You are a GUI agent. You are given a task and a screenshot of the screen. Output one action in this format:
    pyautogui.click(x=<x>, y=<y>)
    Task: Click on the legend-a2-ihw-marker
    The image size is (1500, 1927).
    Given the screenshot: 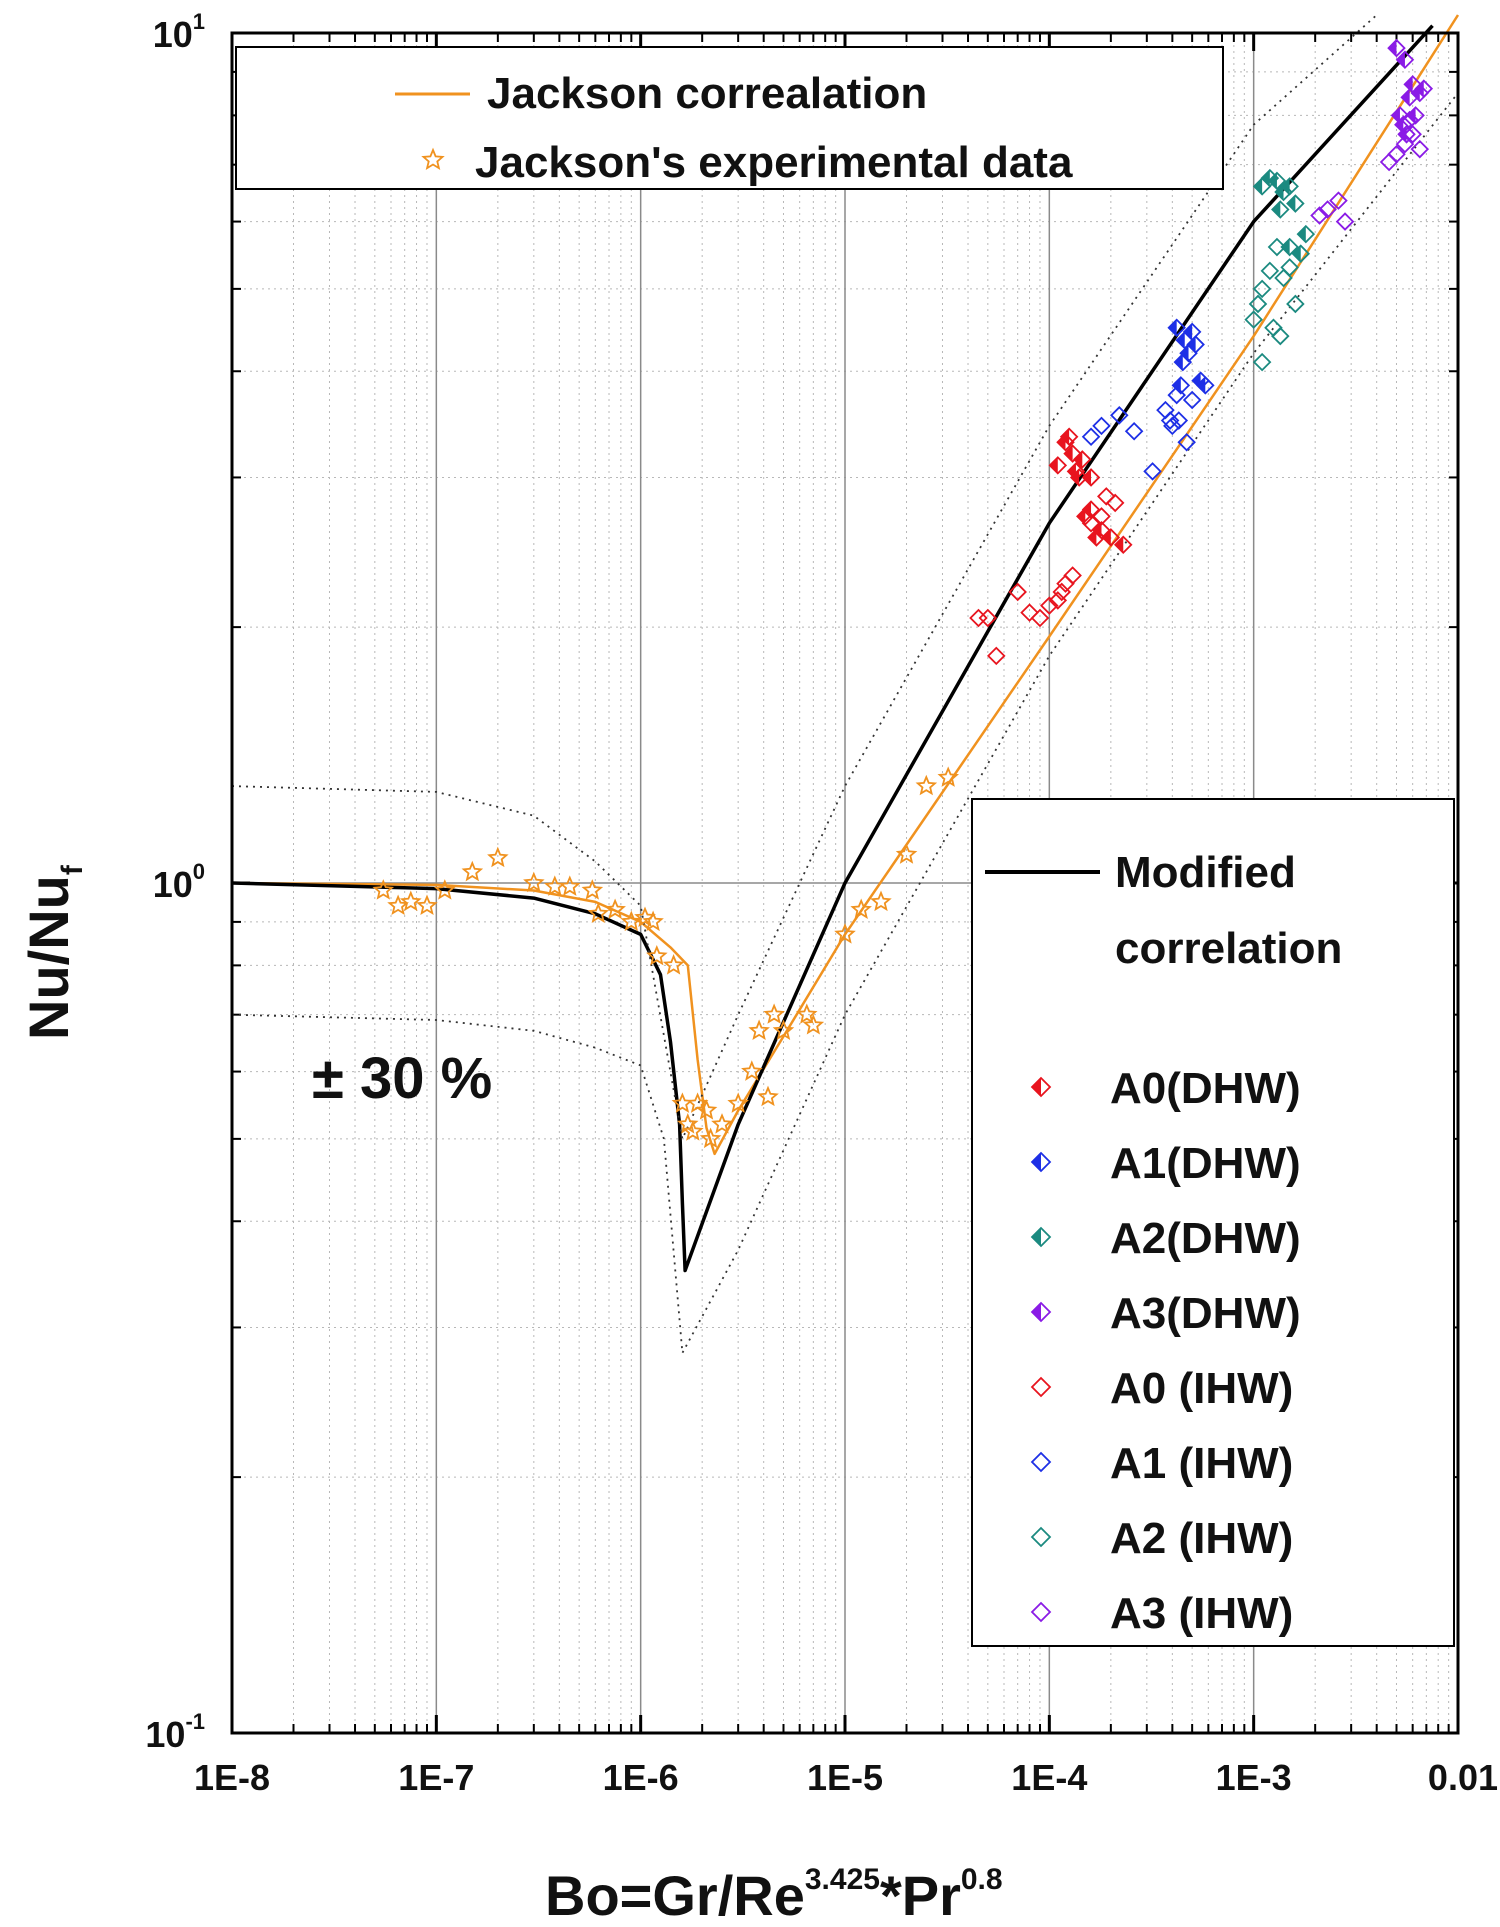 What is the action you would take?
    pyautogui.click(x=1041, y=1537)
    